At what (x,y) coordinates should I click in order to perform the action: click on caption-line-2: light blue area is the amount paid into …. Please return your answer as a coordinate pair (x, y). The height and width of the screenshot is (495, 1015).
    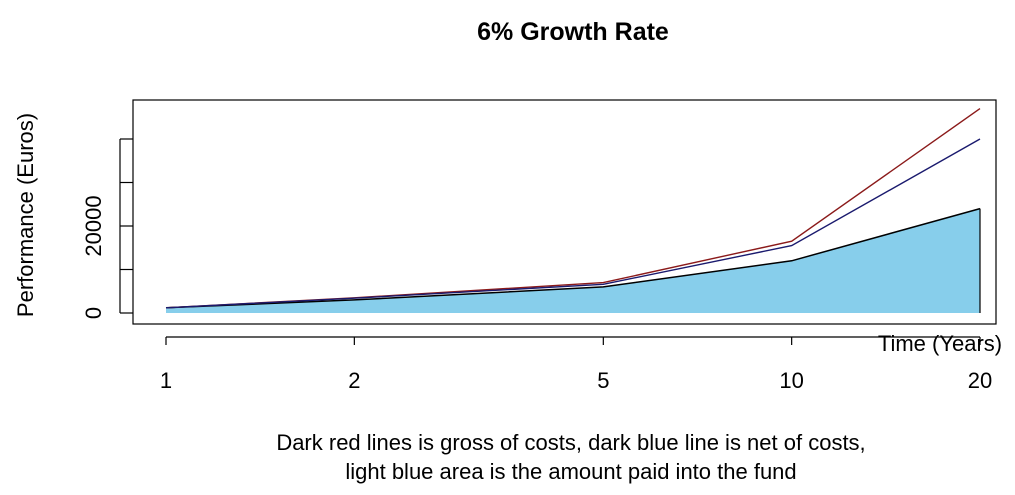
    Looking at the image, I should click on (570, 471).